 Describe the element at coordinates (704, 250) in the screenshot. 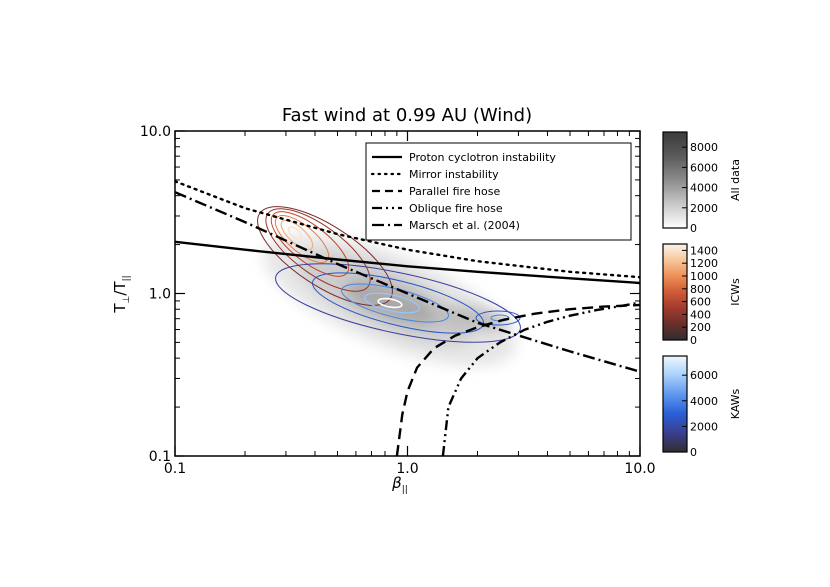

I see `colorbar-icws-tick-label: 1400` at that location.